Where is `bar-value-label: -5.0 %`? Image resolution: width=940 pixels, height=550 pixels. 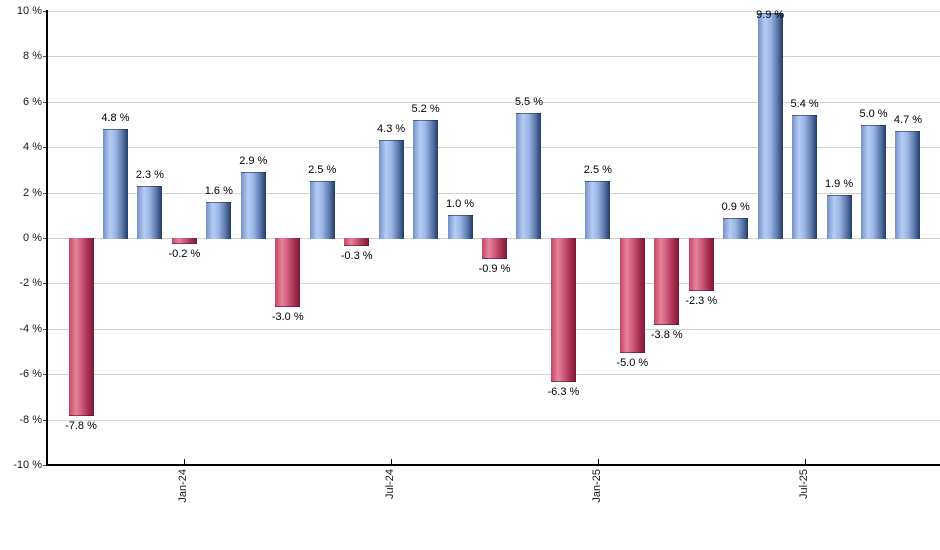 bar-value-label: -5.0 % is located at coordinates (632, 362).